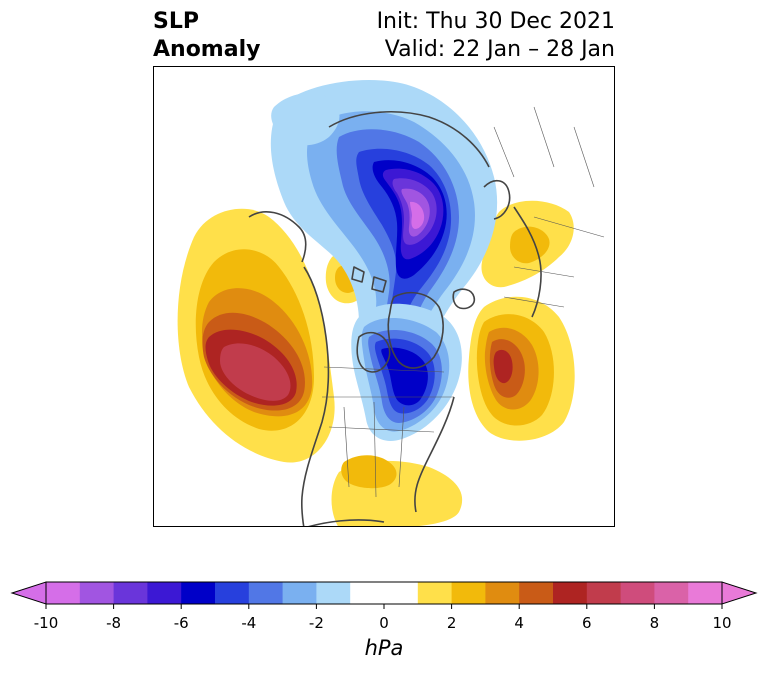 The width and height of the screenshot is (768, 673). I want to click on southeast-us-high-core, so click(369, 472).